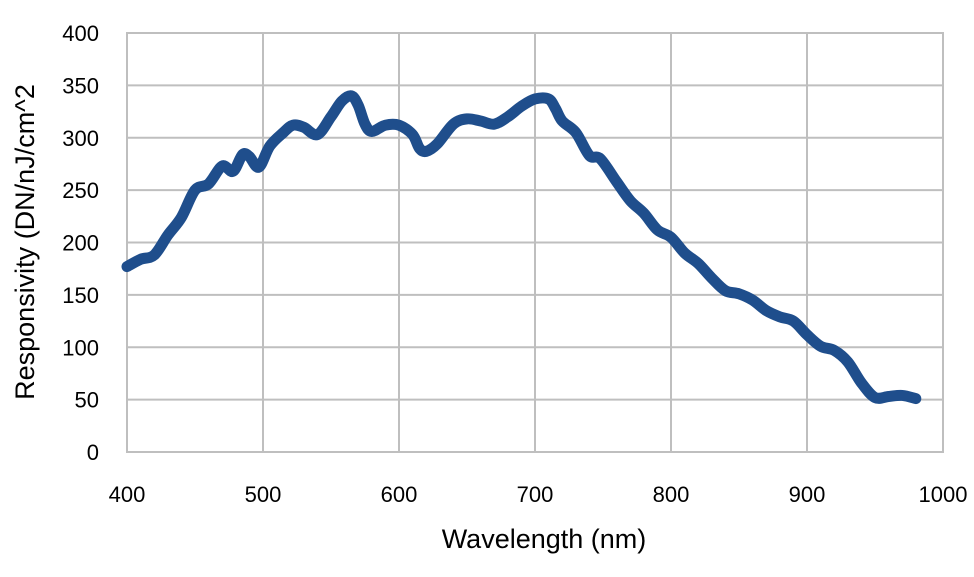  Describe the element at coordinates (807, 494) in the screenshot. I see `x-tick-label: 900` at that location.